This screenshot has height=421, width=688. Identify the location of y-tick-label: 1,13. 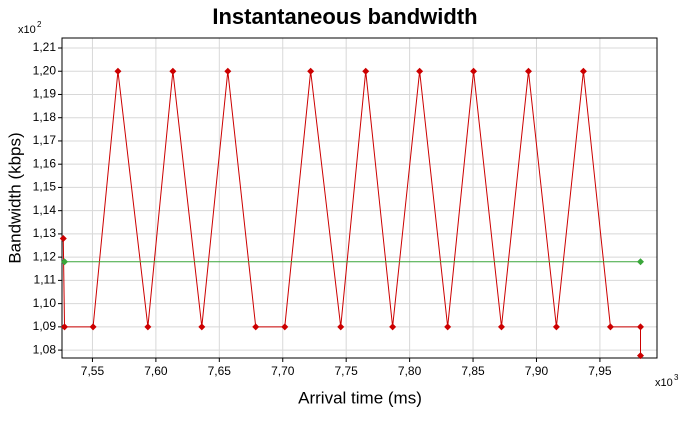
(45, 233).